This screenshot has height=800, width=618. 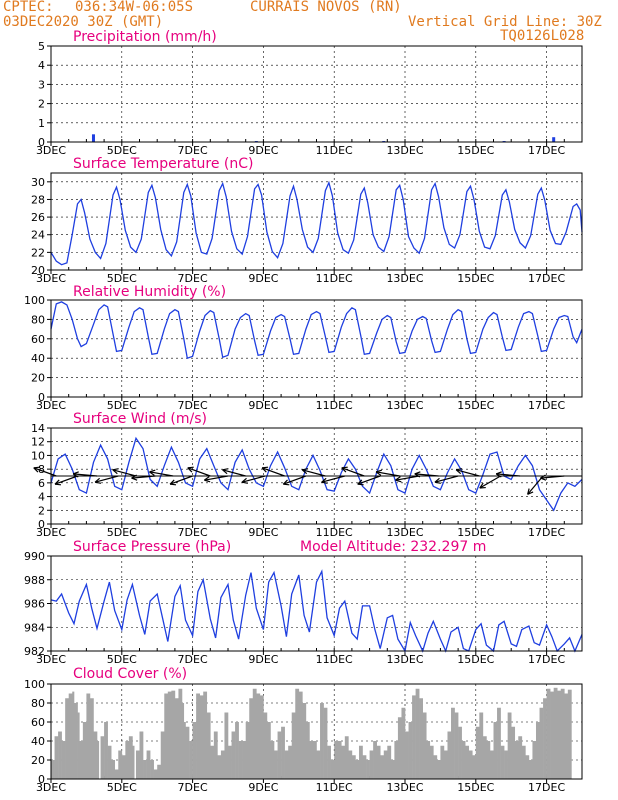 I want to click on pressure-title: Surface Pressure (hPa), so click(x=152, y=547).